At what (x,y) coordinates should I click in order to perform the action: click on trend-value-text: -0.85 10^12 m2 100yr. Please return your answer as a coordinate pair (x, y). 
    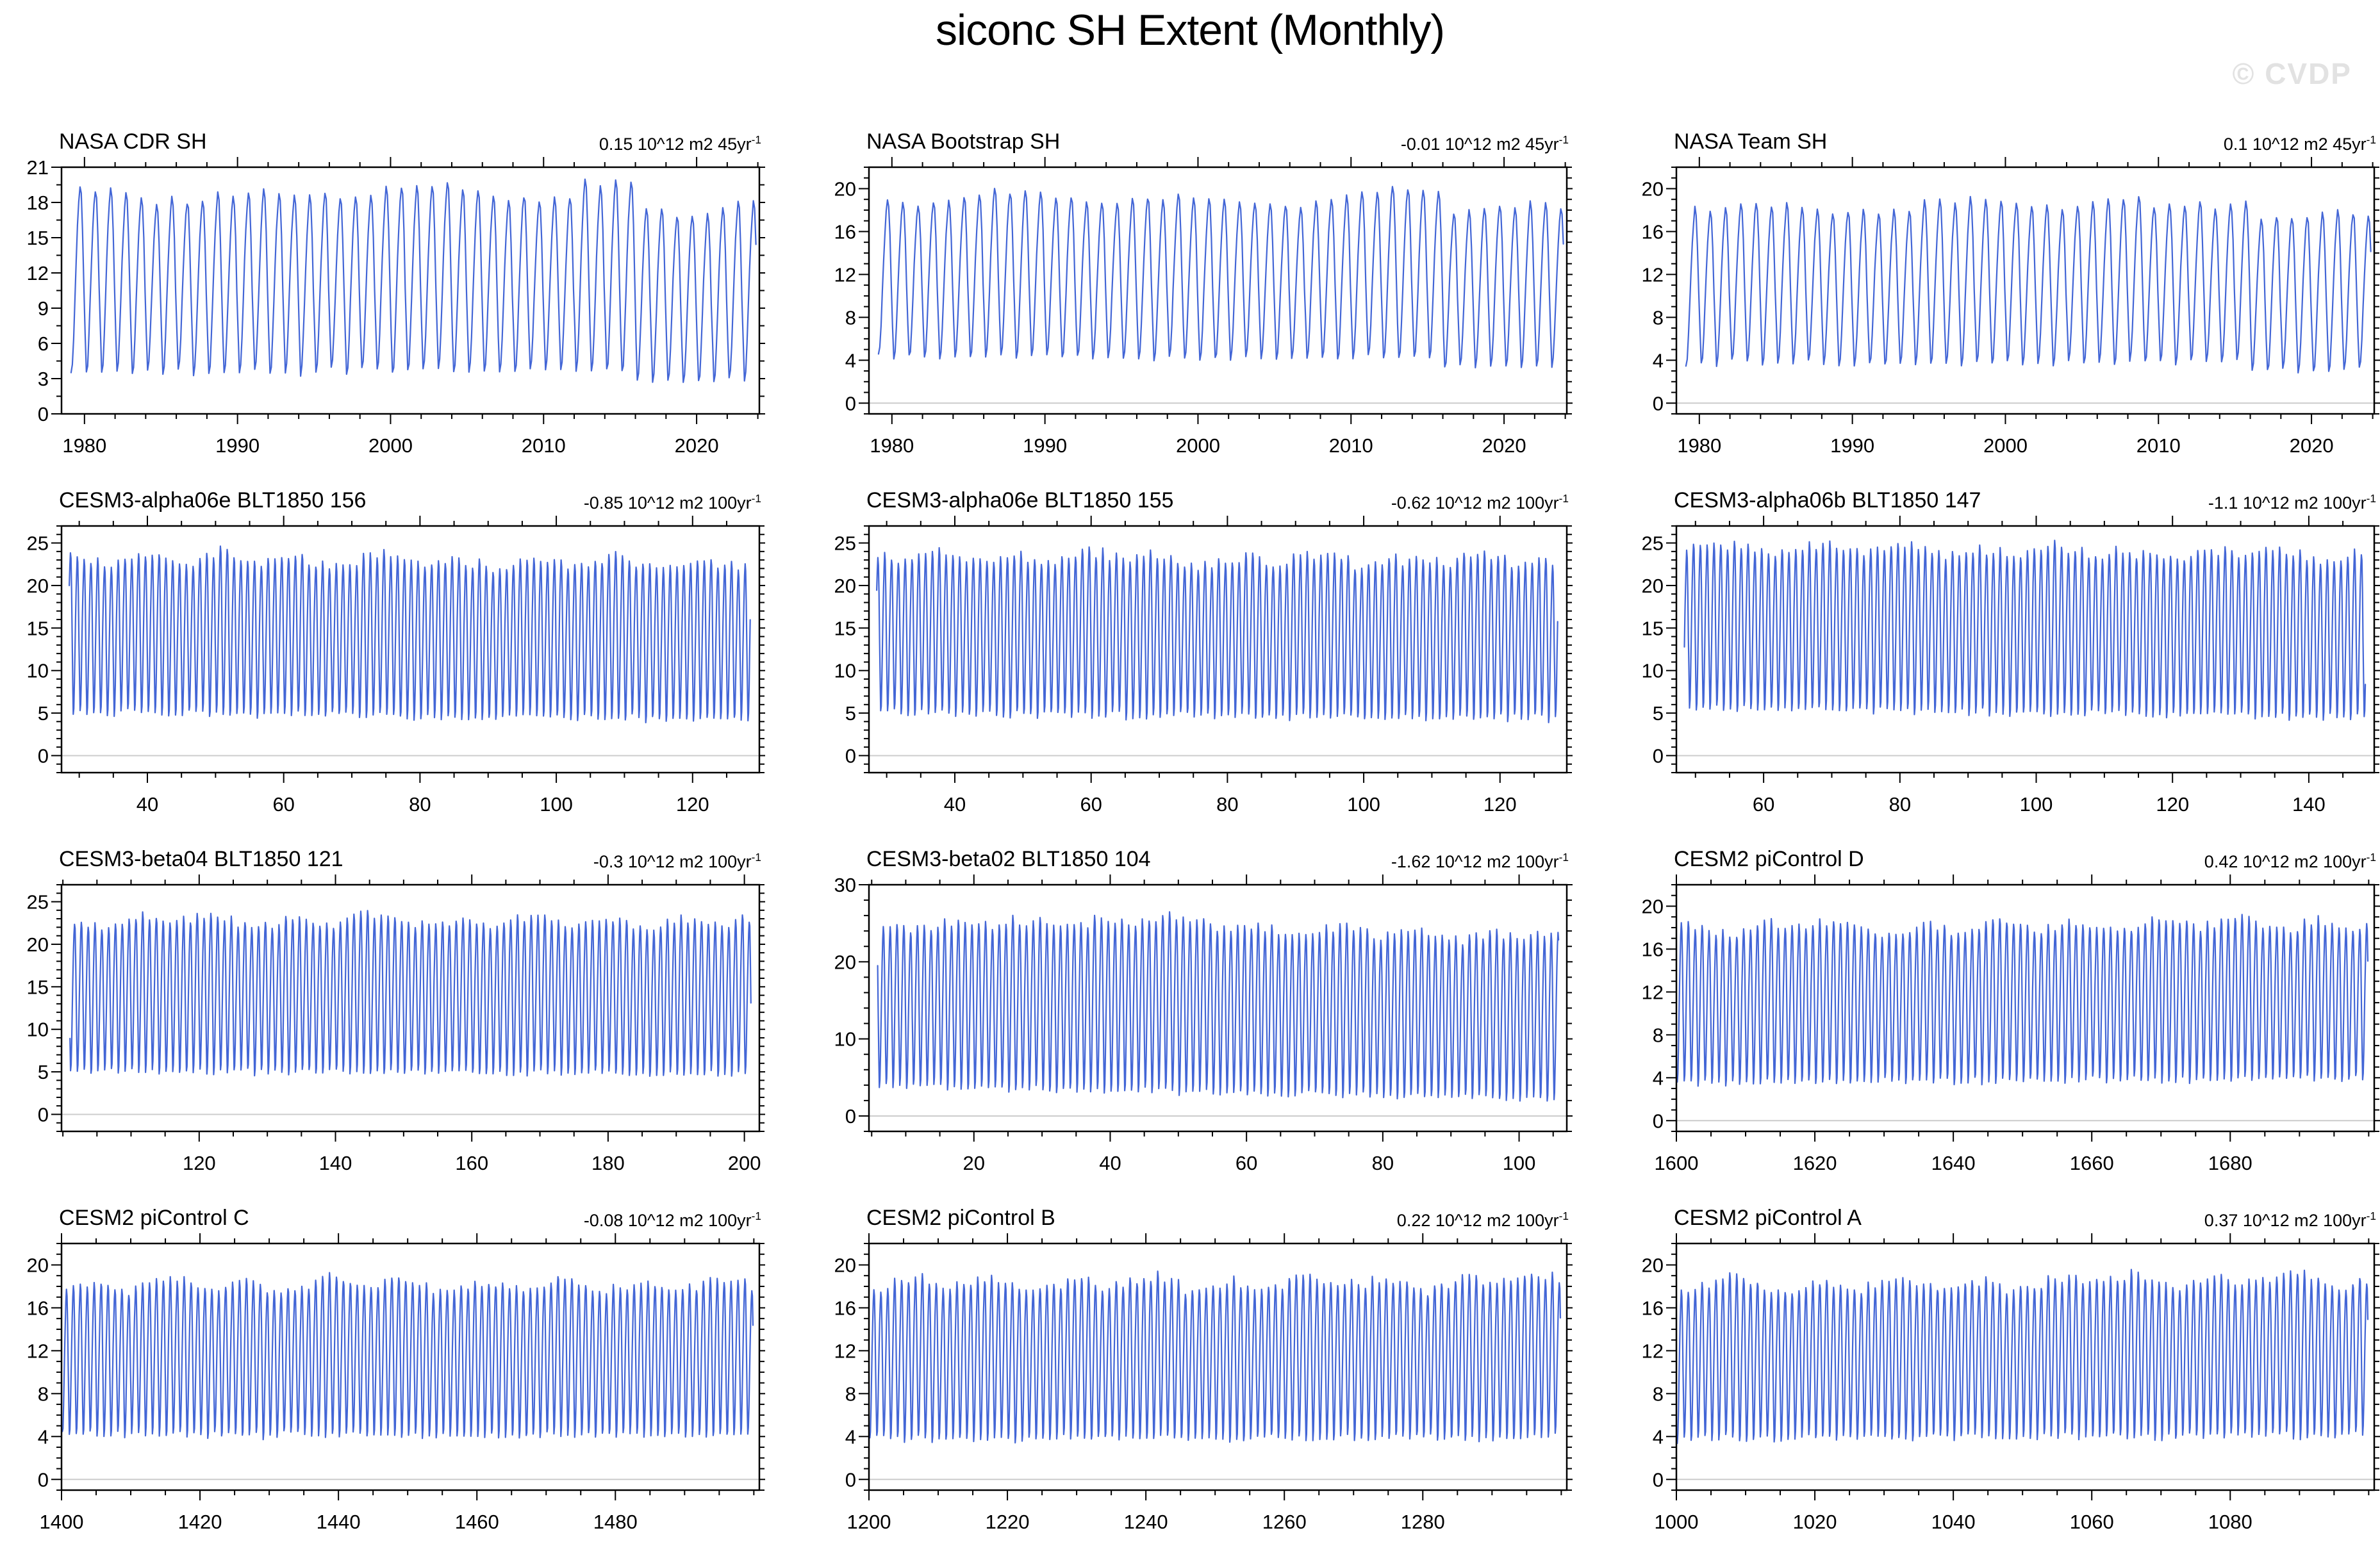
    Looking at the image, I should click on (668, 503).